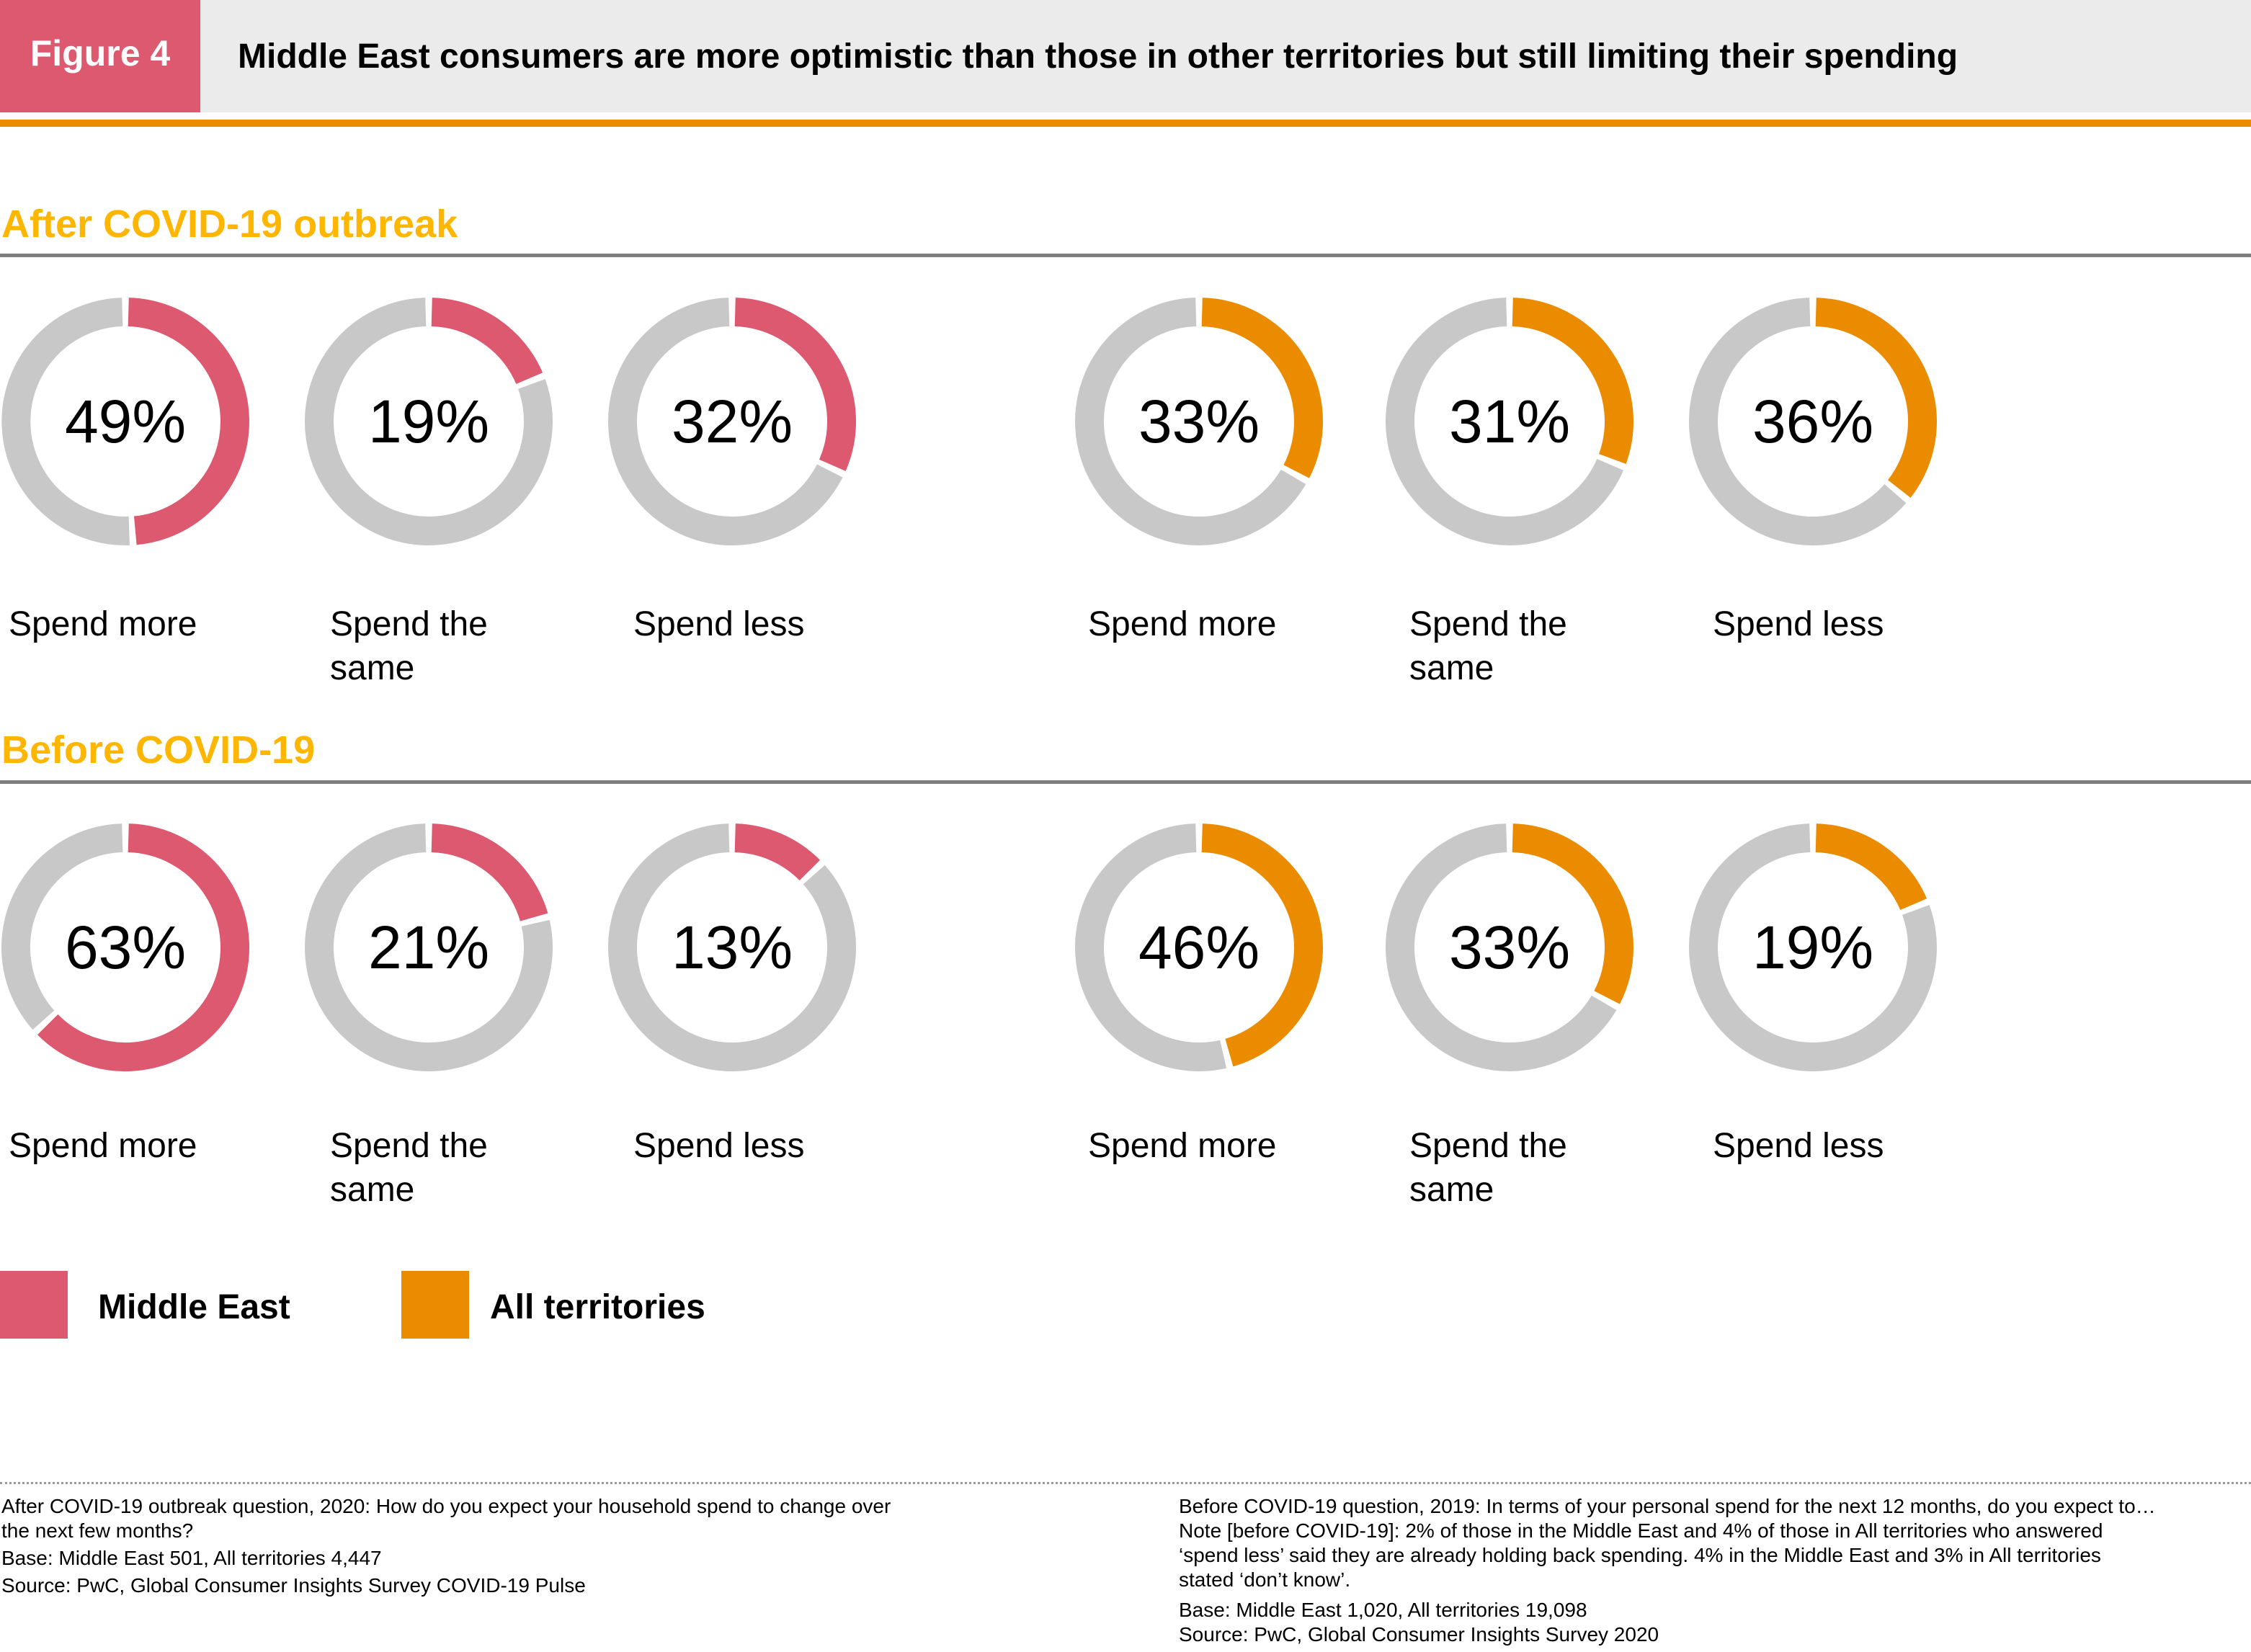 The height and width of the screenshot is (1652, 2251). I want to click on legend-swatch-all-territories, so click(435, 1305).